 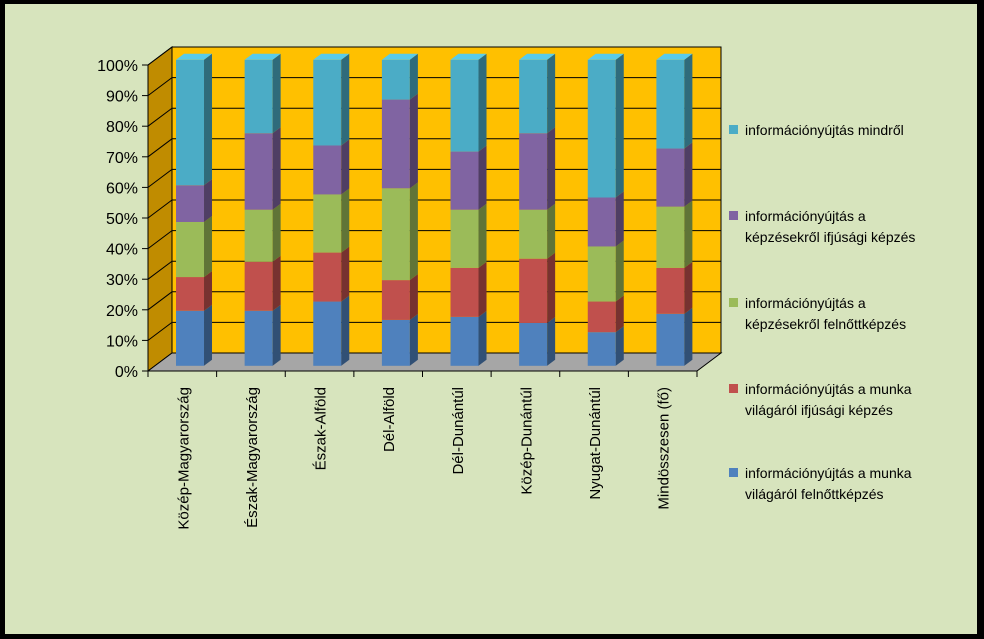 What do you see at coordinates (434, 362) in the screenshot?
I see `floor` at bounding box center [434, 362].